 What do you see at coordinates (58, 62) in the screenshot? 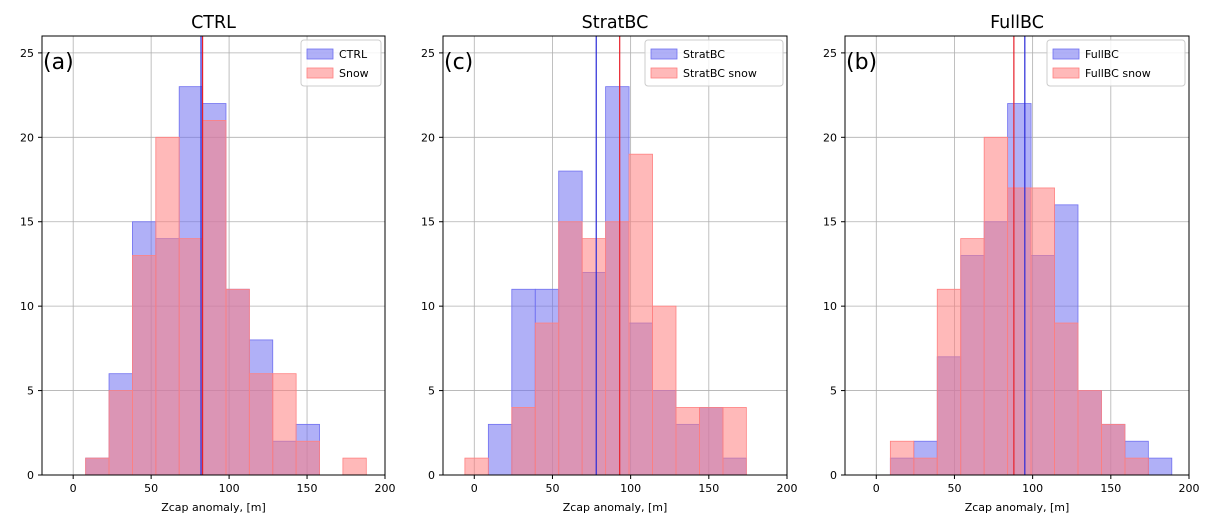
I see `panel-label: (a)` at bounding box center [58, 62].